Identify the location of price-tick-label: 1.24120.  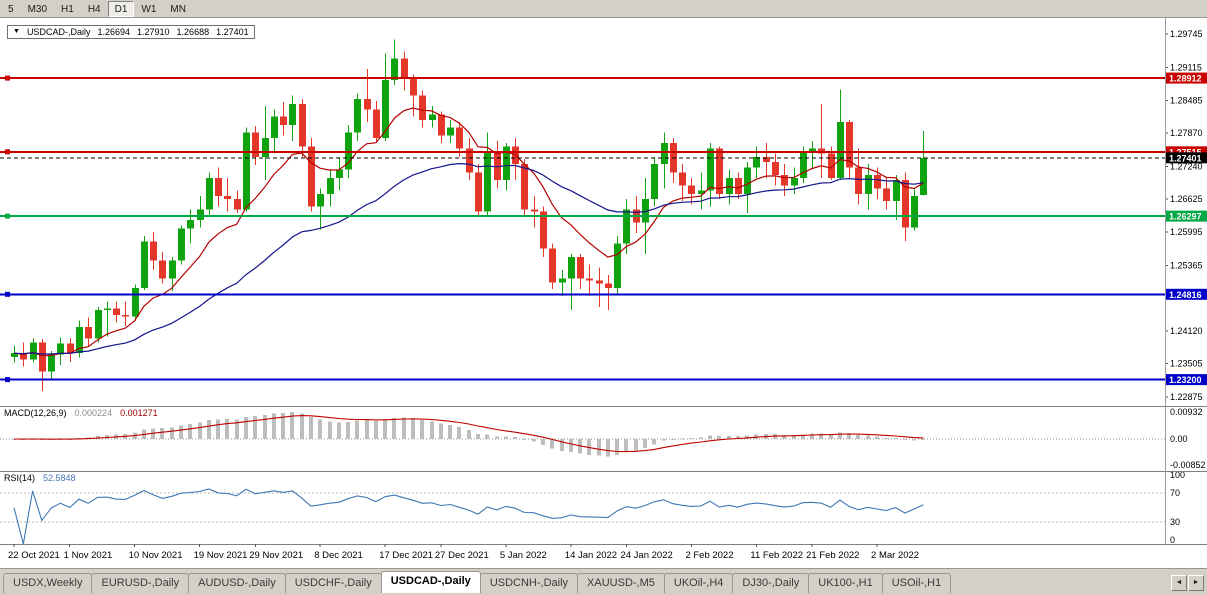
(1186, 331).